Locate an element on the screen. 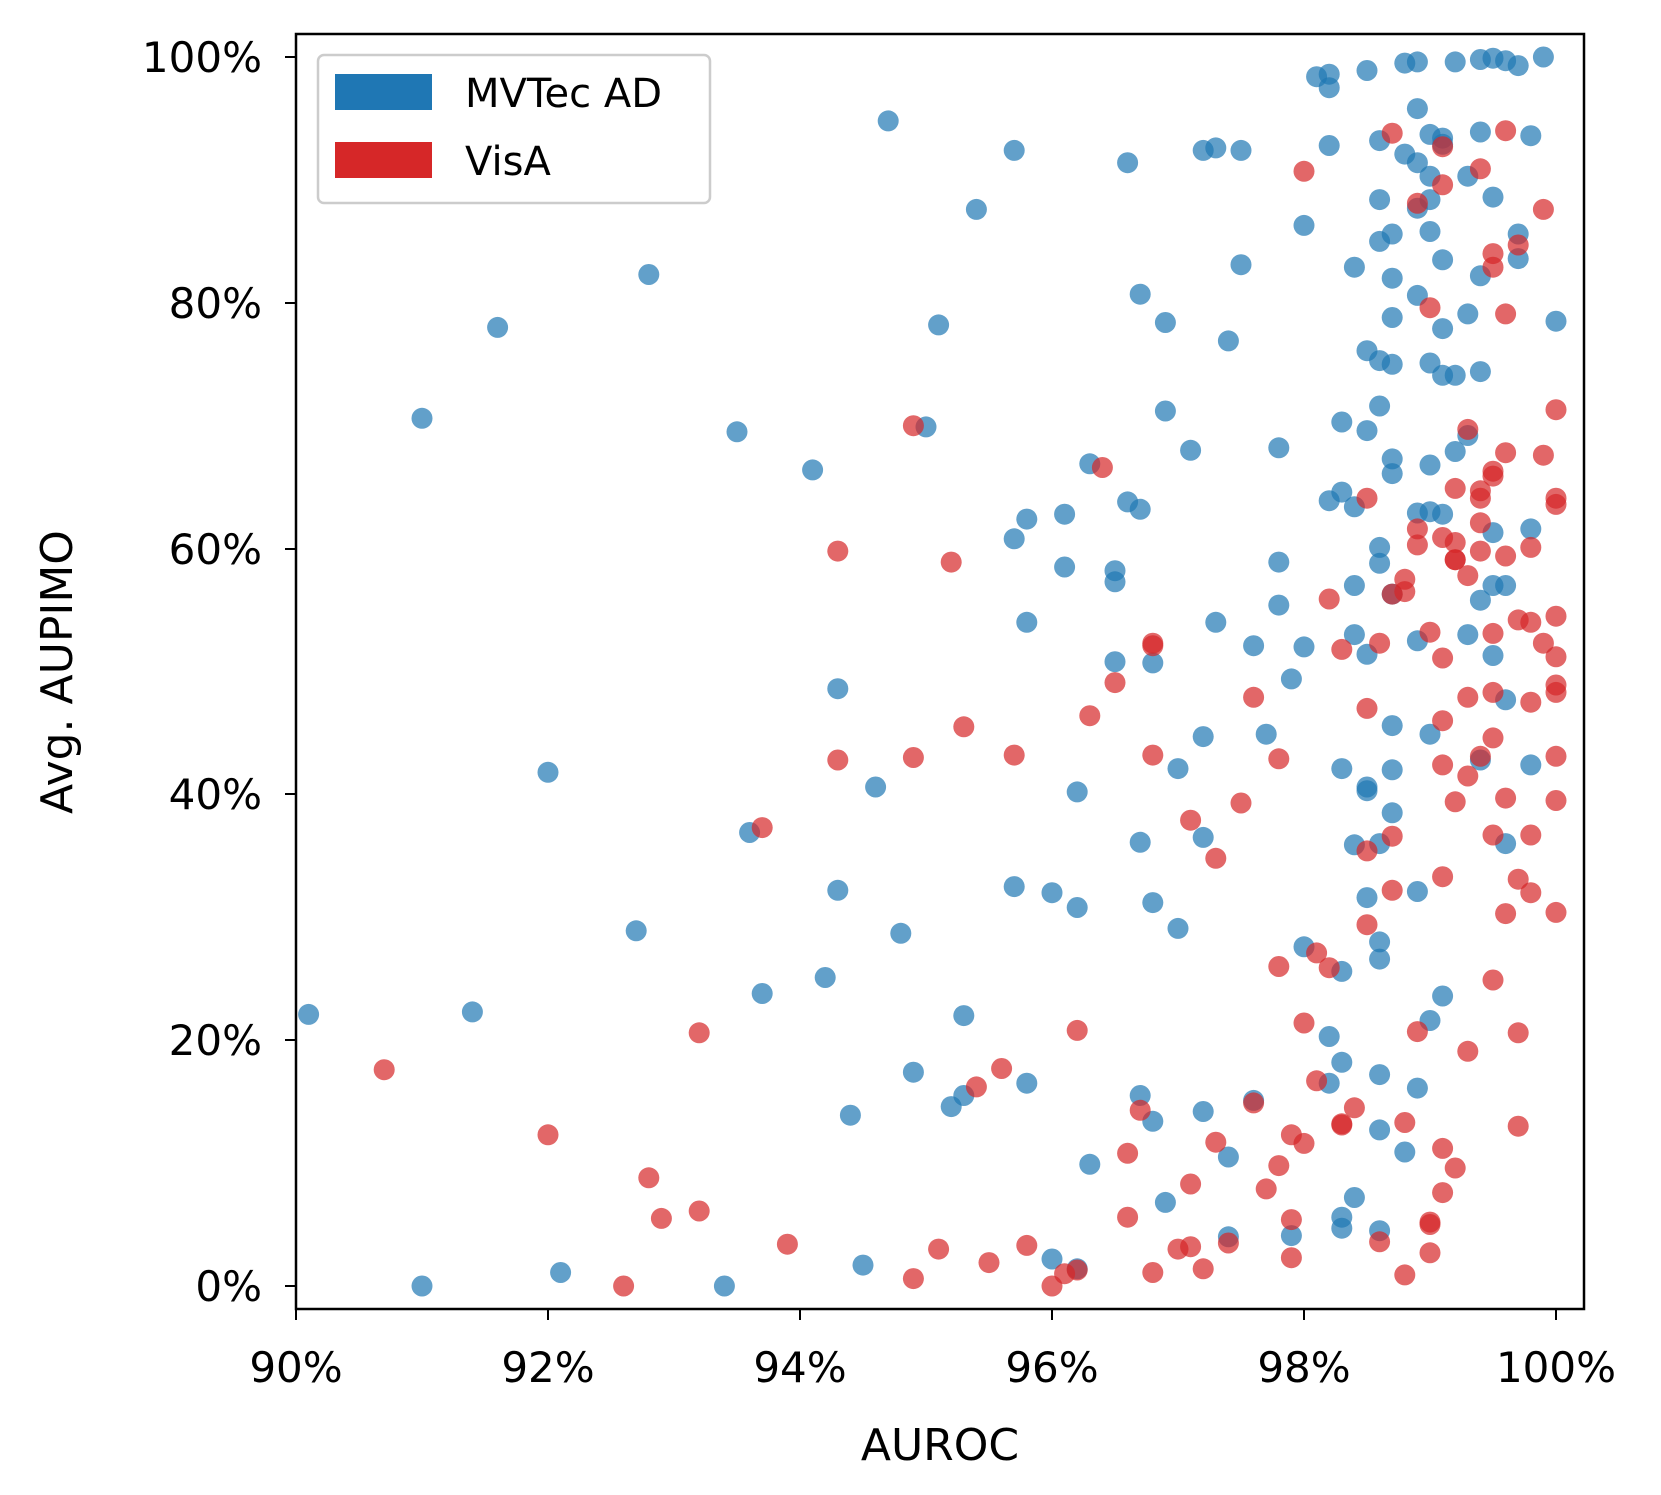 The height and width of the screenshot is (1495, 1661). x-tick-label: 100% is located at coordinates (1556, 1367).